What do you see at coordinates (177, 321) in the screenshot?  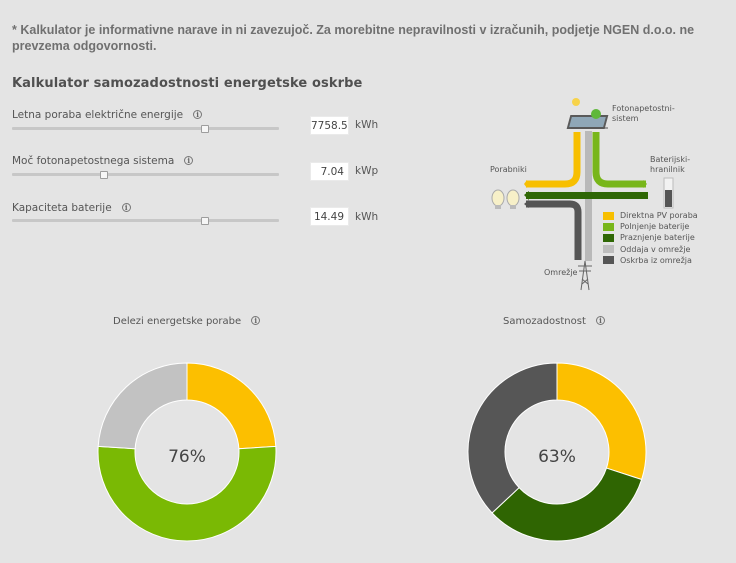 I see `consumption-share-title-text: Delezi energetske porabe` at bounding box center [177, 321].